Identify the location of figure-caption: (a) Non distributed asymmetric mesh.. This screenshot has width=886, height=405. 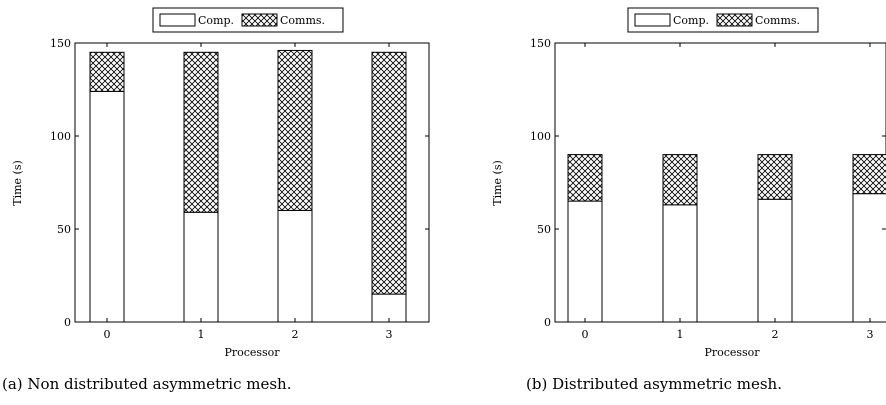
(146, 384).